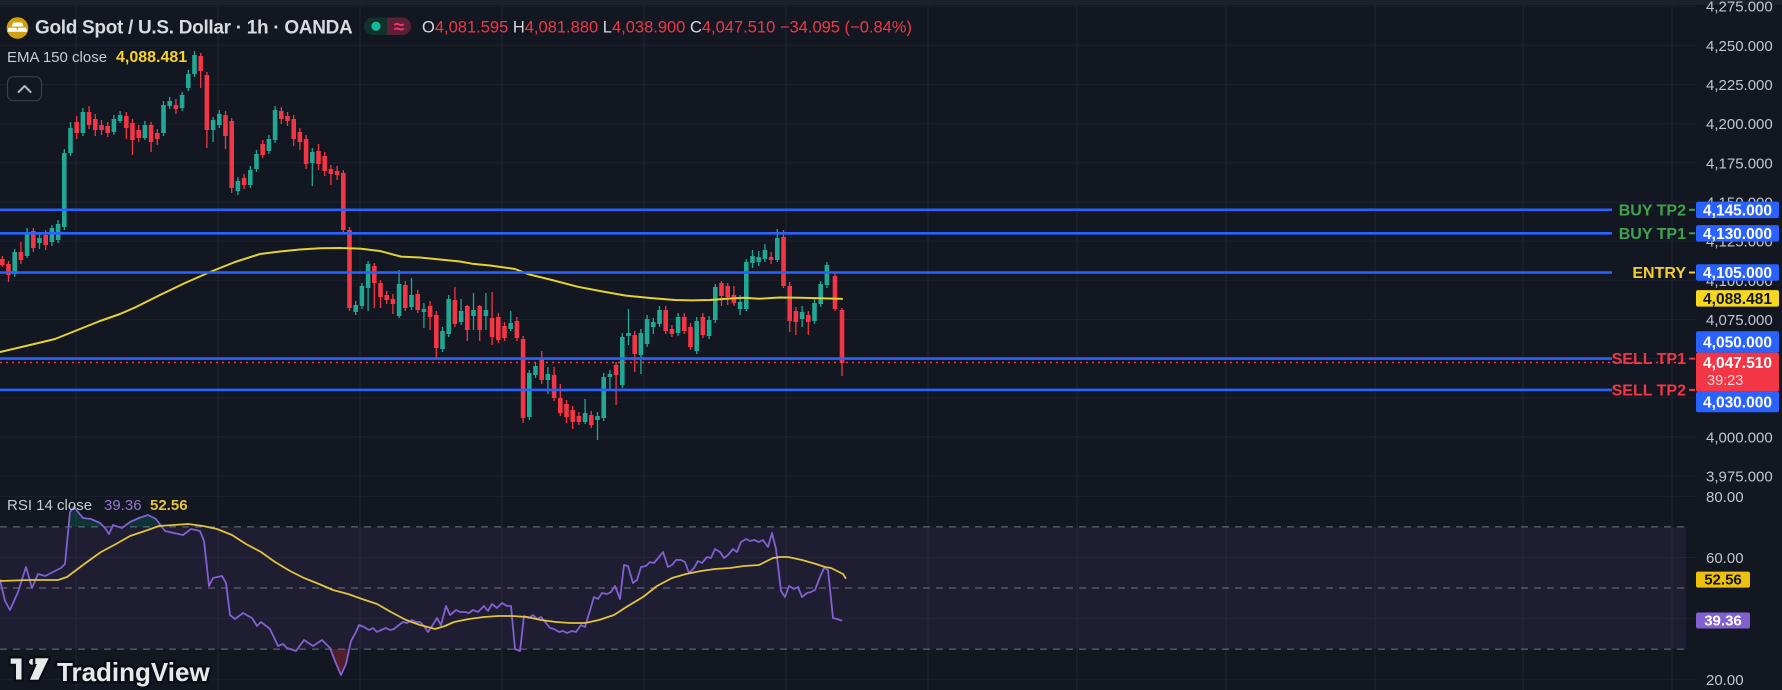 The image size is (1782, 690). What do you see at coordinates (1659, 273) in the screenshot?
I see `svg-text: ENTRY` at bounding box center [1659, 273].